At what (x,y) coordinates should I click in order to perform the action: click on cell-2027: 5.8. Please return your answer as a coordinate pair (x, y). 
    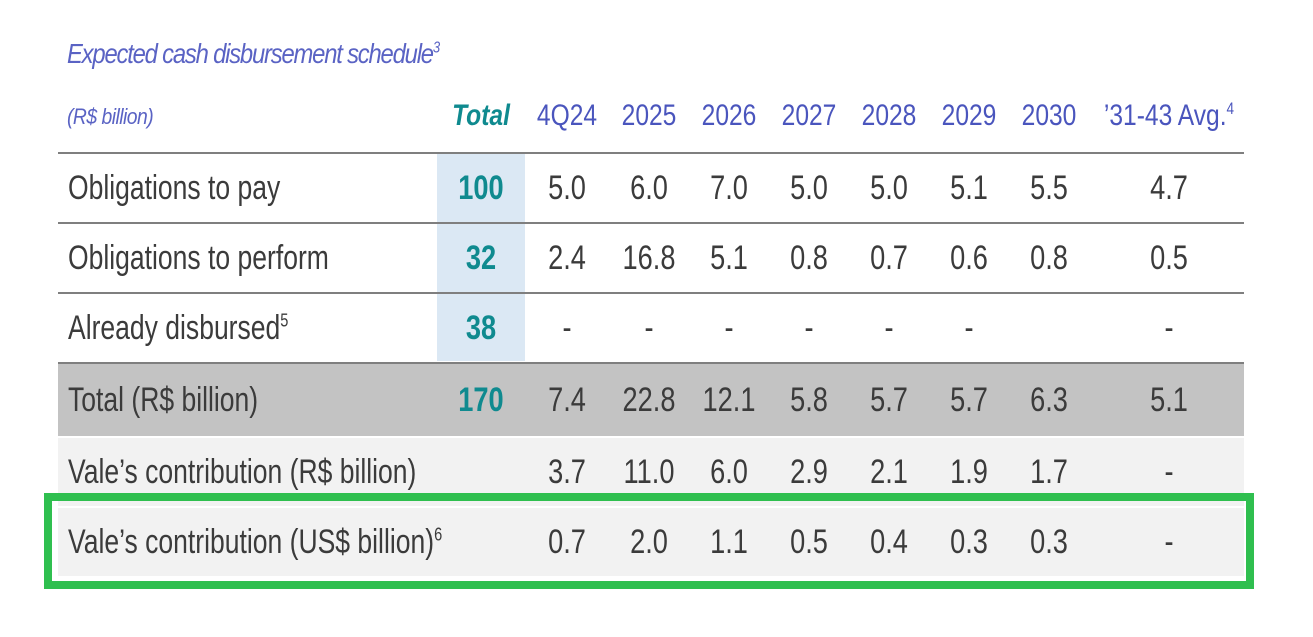
    Looking at the image, I should click on (809, 400).